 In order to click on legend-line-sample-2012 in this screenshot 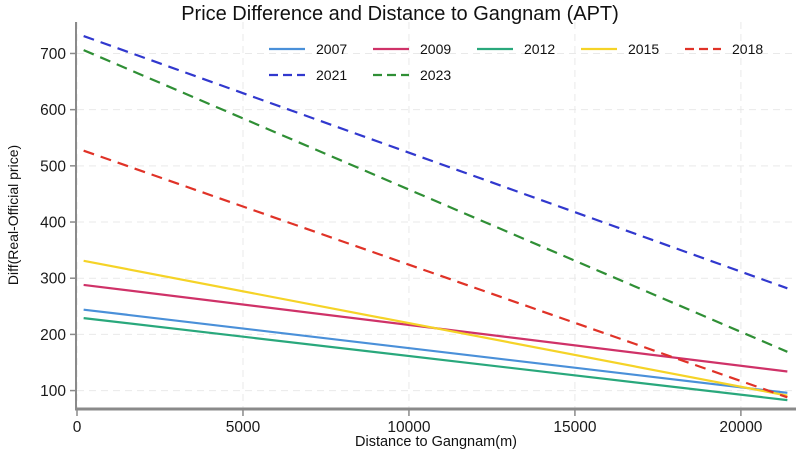, I will do `click(495, 49)`.